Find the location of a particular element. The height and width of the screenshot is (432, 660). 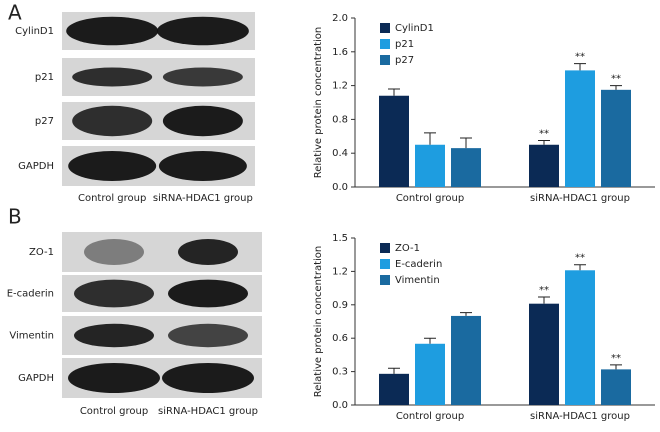

legend-label: Vimentin is located at coordinates (417, 280).